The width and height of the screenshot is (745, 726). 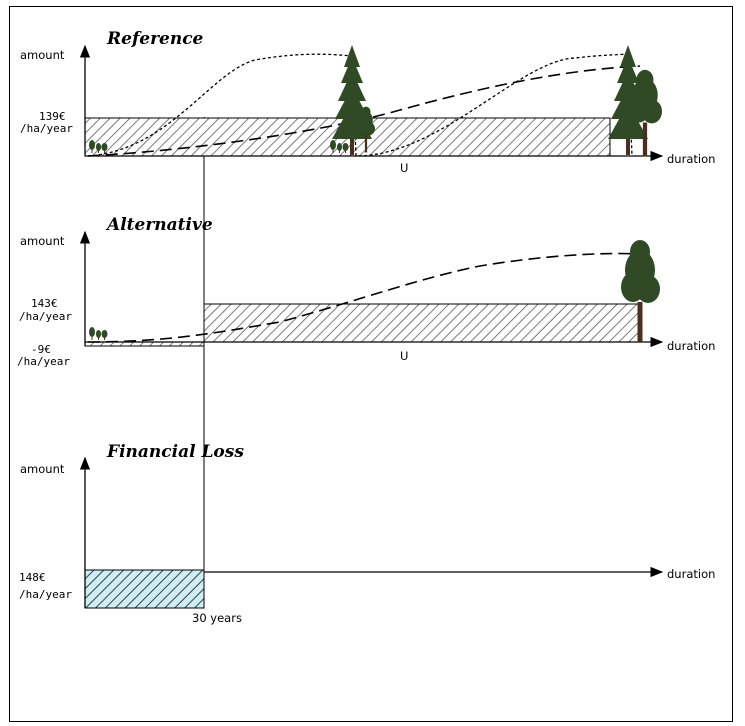 I want to click on financial-loss-x-label: duration, so click(x=691, y=574).